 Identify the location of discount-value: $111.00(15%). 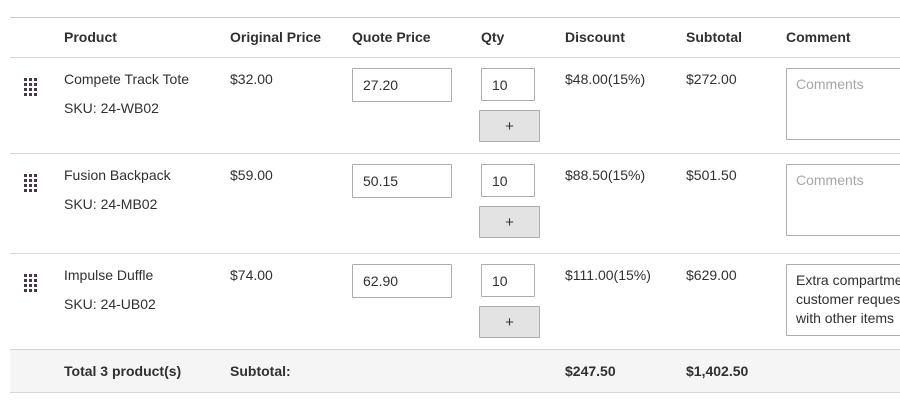
(608, 275).